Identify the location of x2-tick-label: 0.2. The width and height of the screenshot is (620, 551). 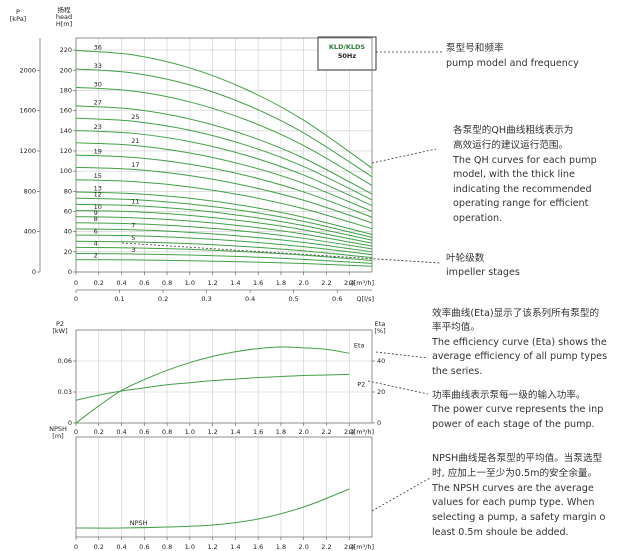
(163, 299).